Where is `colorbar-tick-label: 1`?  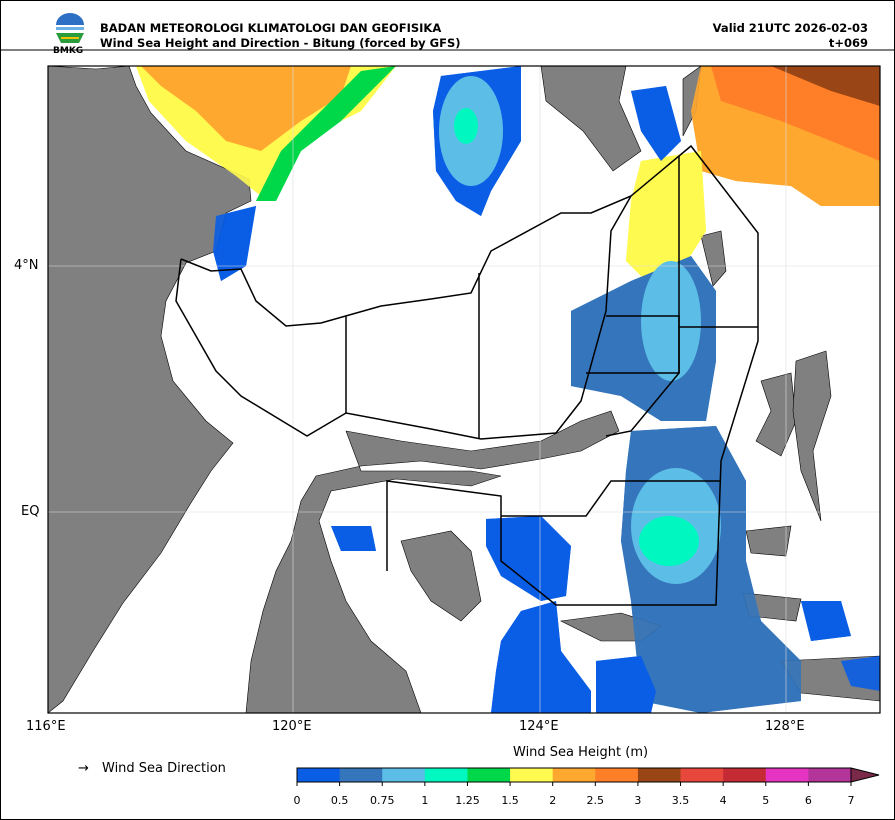
colorbar-tick-label: 1 is located at coordinates (425, 800).